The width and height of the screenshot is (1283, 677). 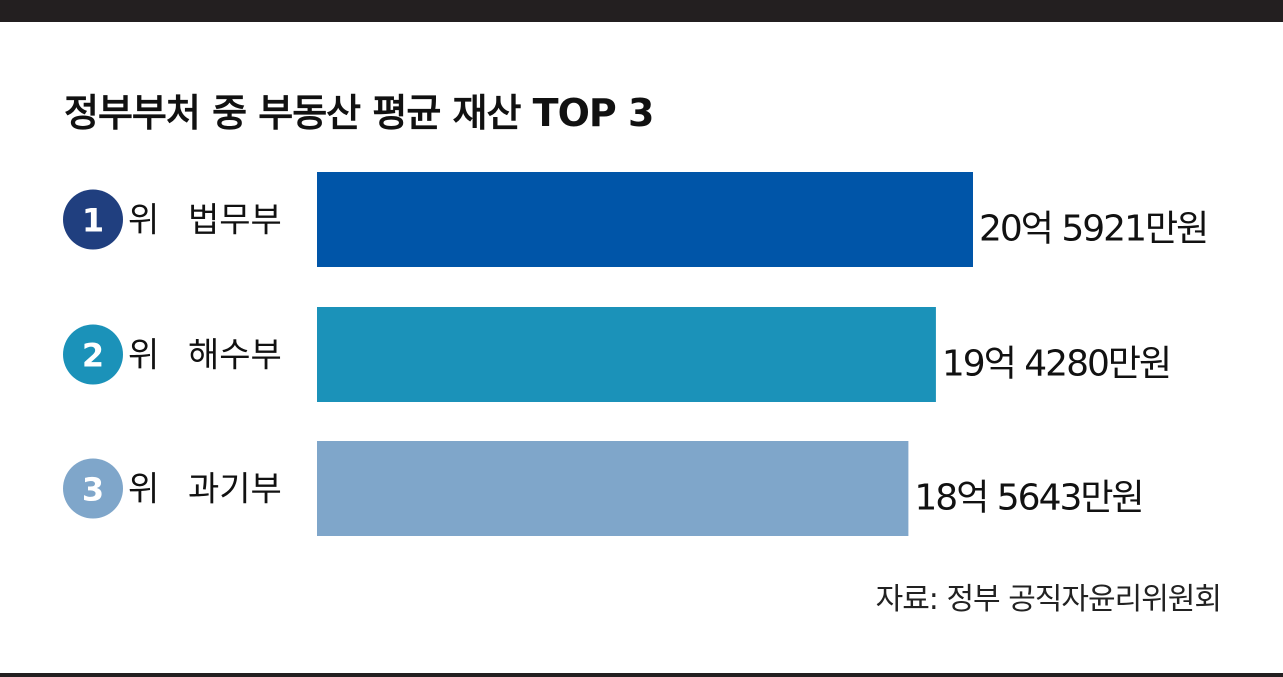 I want to click on rank-number: 2, so click(x=93, y=356).